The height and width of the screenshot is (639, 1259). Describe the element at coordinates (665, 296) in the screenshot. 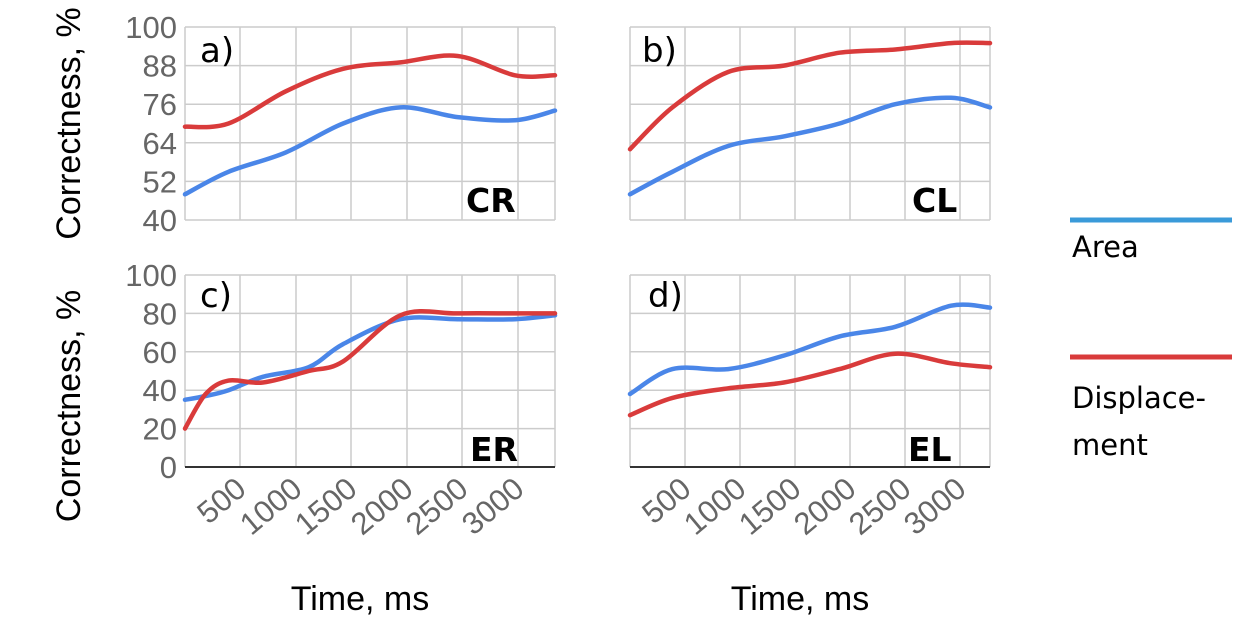

I see `panel-letter: d)` at that location.